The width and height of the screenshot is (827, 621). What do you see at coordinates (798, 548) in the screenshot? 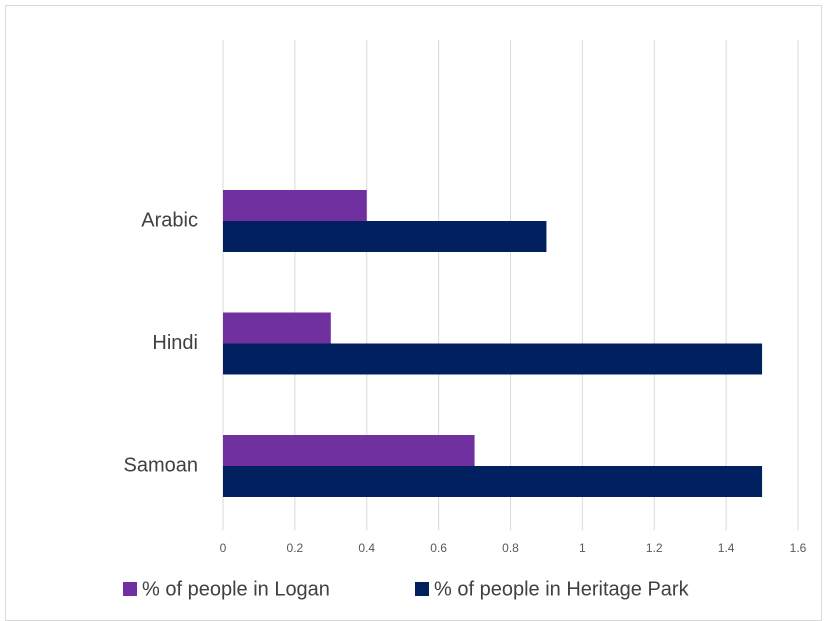
I see `x-tick-label: 1.6` at bounding box center [798, 548].